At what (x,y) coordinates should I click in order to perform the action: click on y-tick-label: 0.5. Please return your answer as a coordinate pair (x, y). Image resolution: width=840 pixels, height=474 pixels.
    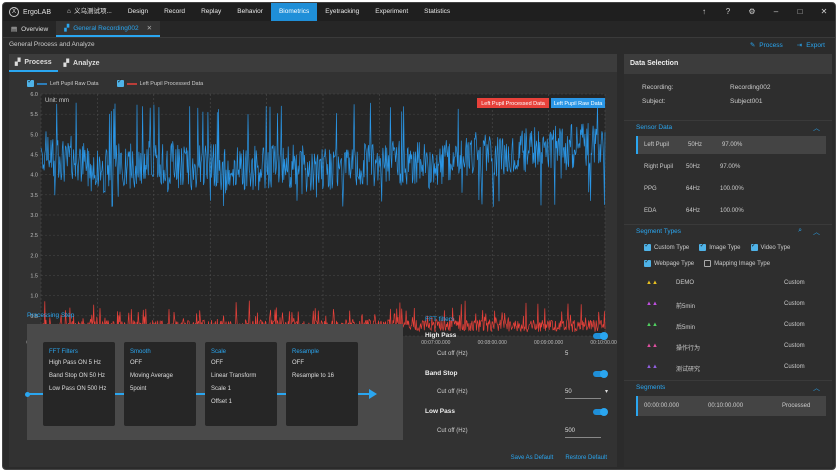
    Looking at the image, I should click on (34, 317).